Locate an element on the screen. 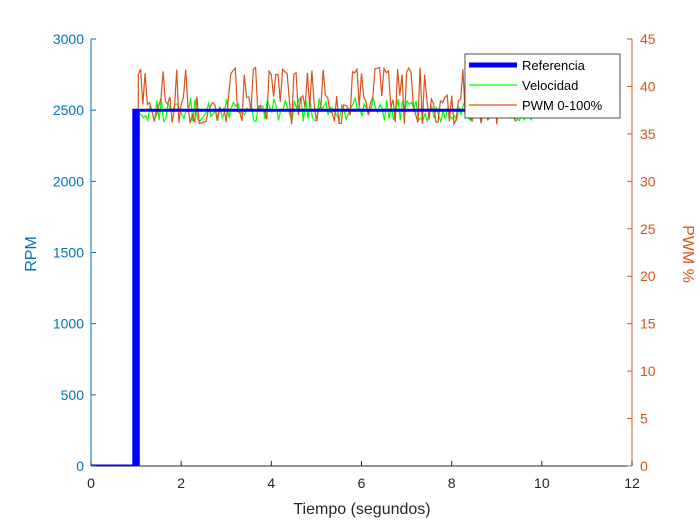 Image resolution: width=700 pixels, height=525 pixels. y-tick-label-left: 0 is located at coordinates (80, 466).